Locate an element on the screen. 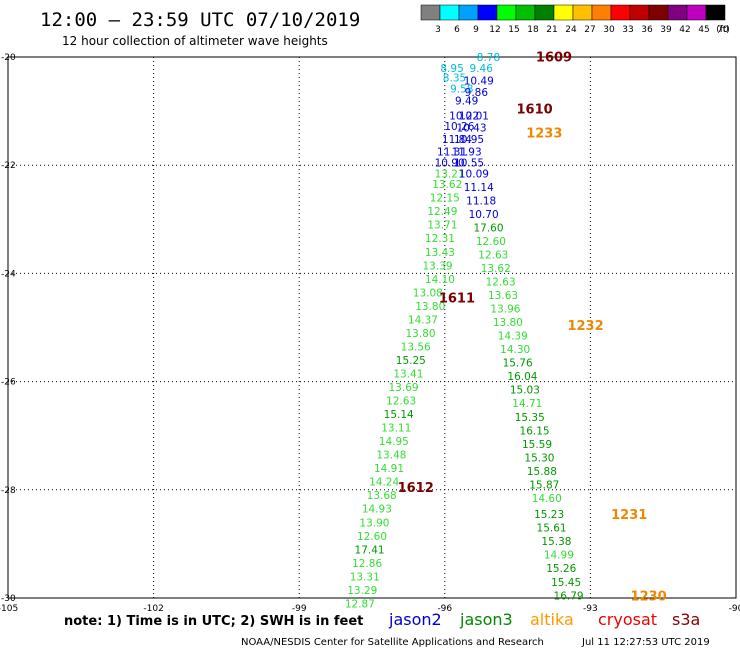  swh-value: 11.18 is located at coordinates (481, 201).